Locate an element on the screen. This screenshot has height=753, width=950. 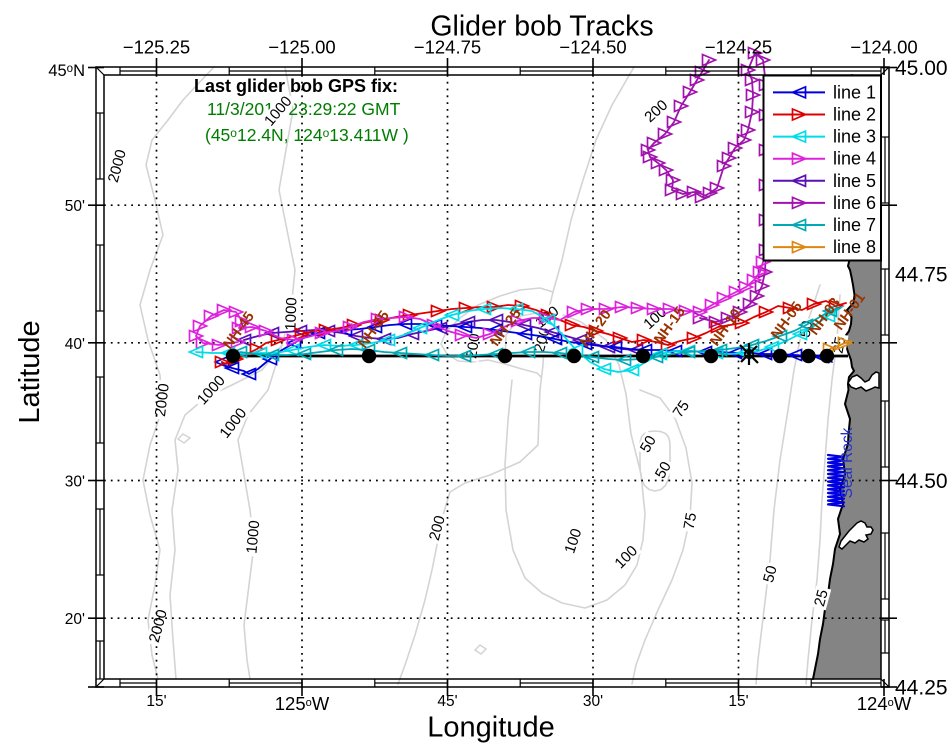
svg-text: −125.25 is located at coordinates (156, 47).